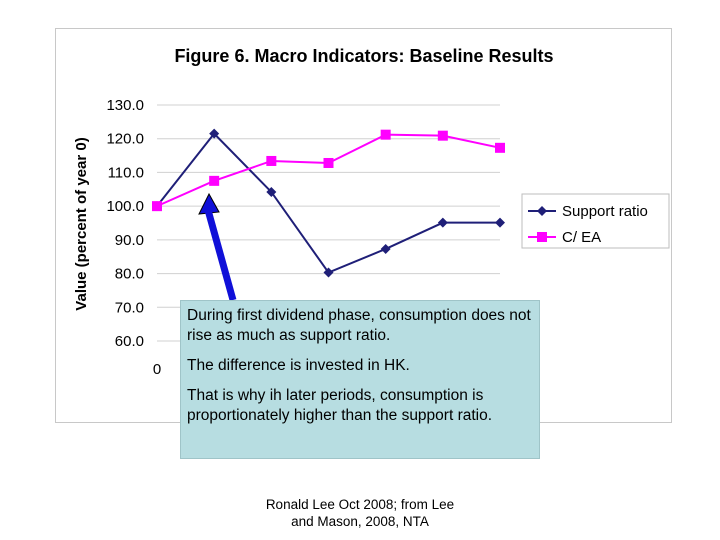 Image resolution: width=720 pixels, height=540 pixels. I want to click on y-tick-label: 80.0, so click(129, 274).